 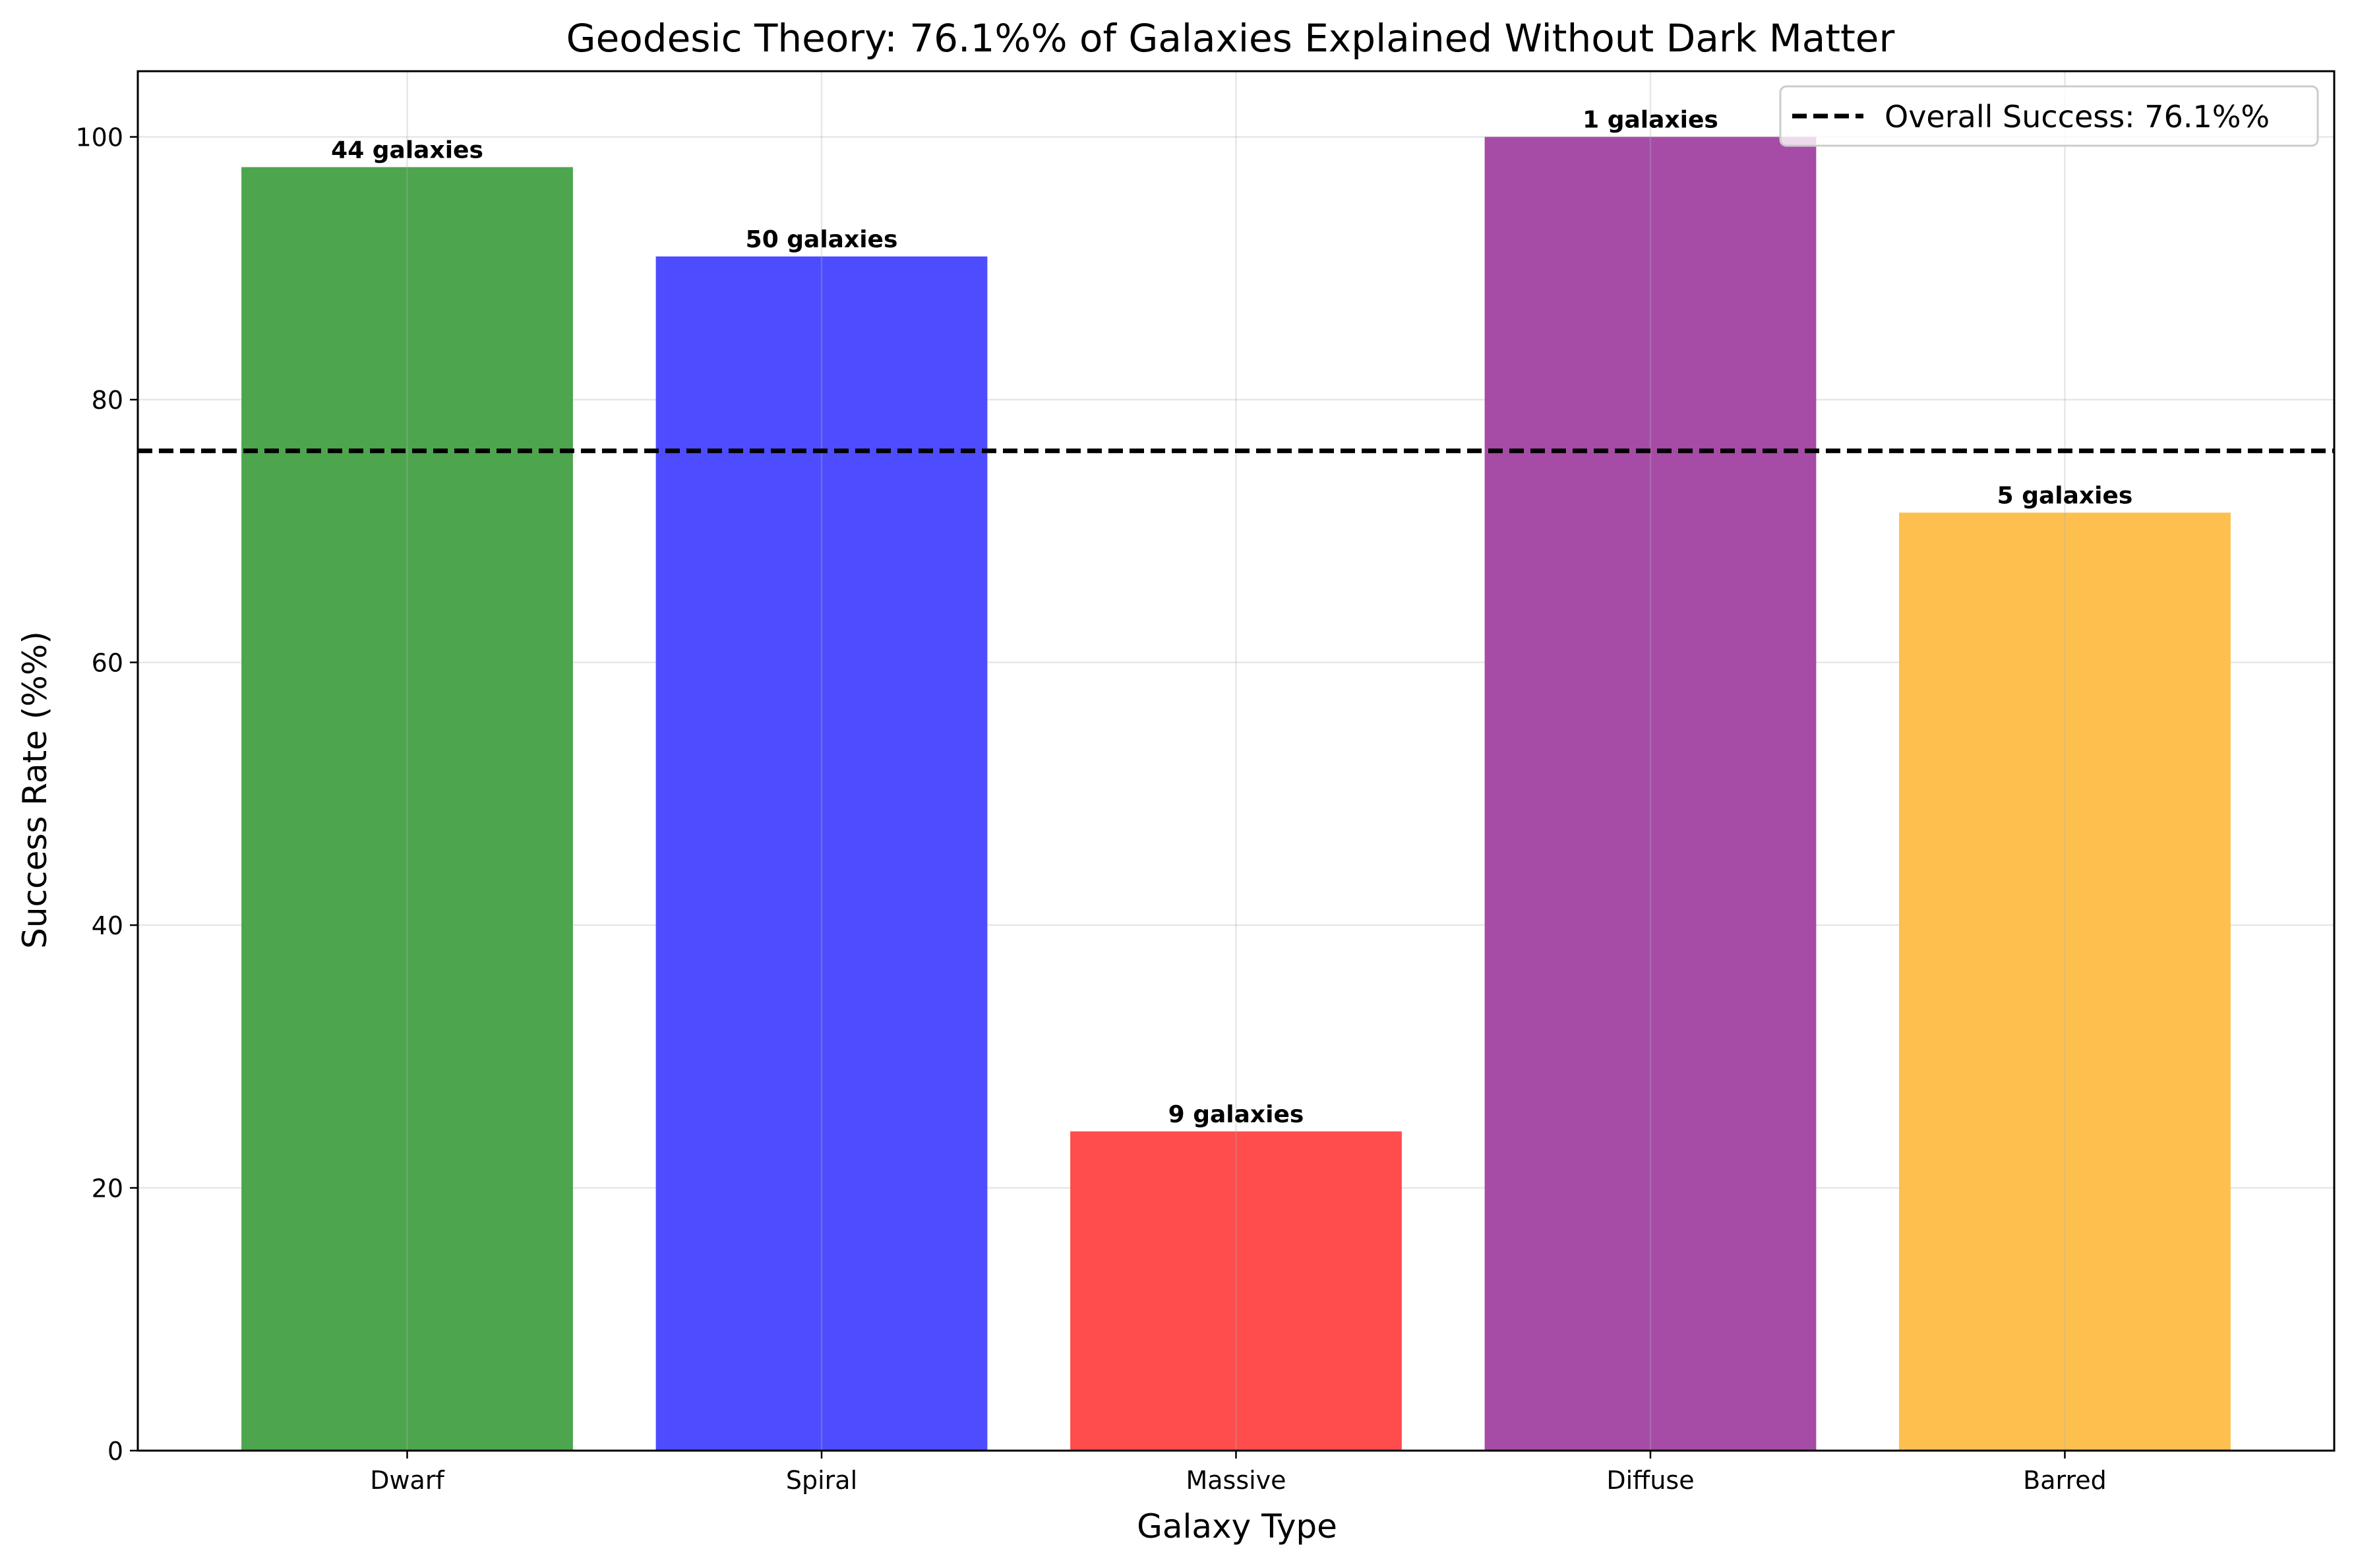 What do you see at coordinates (407, 150) in the screenshot?
I see `bar-data-label: 44 galaxies` at bounding box center [407, 150].